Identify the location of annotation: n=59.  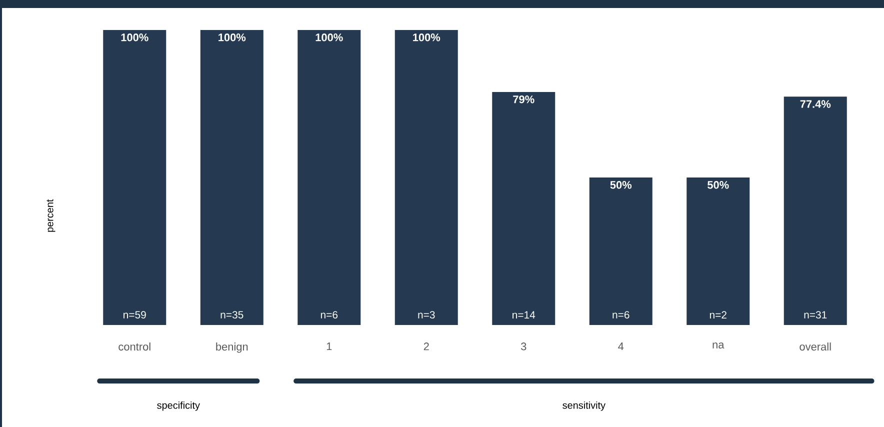
(135, 314).